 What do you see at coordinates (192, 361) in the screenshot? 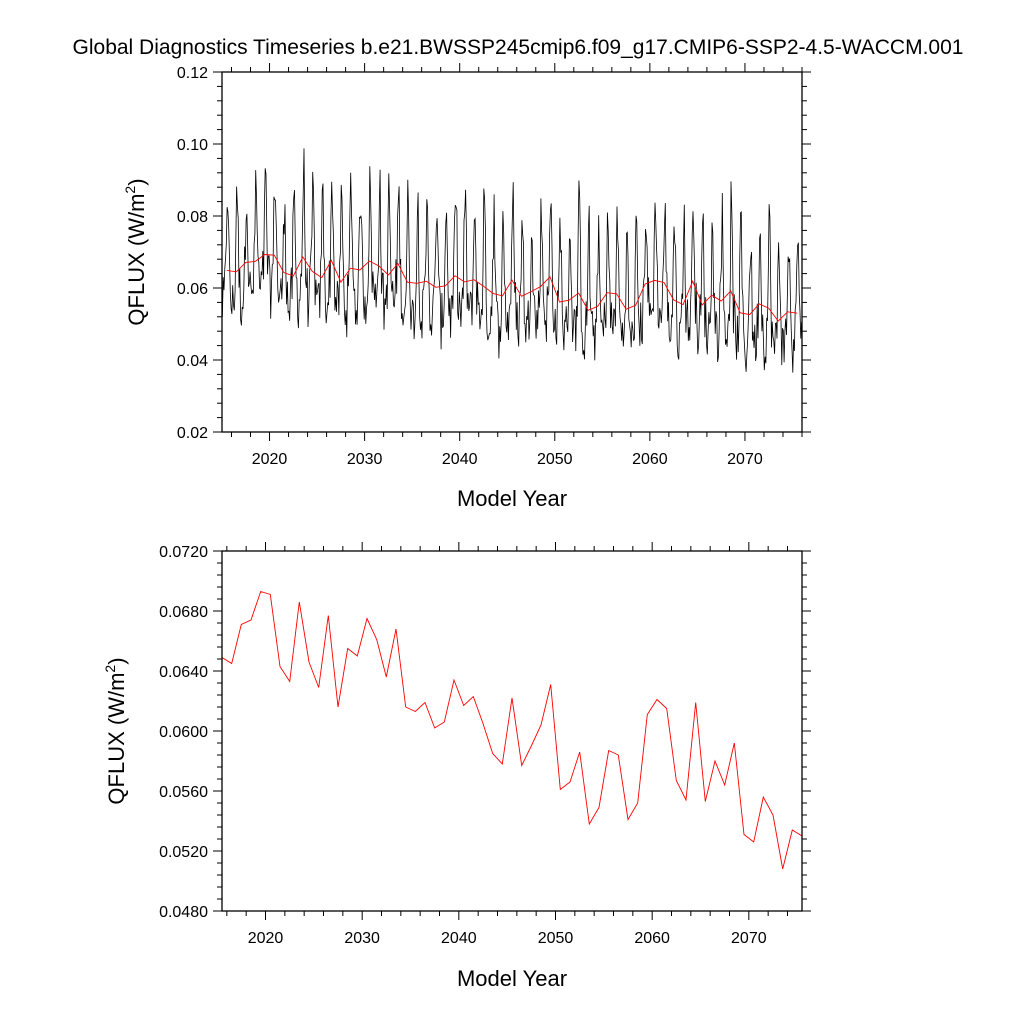
I see `y-tick-label: 0.04` at bounding box center [192, 361].